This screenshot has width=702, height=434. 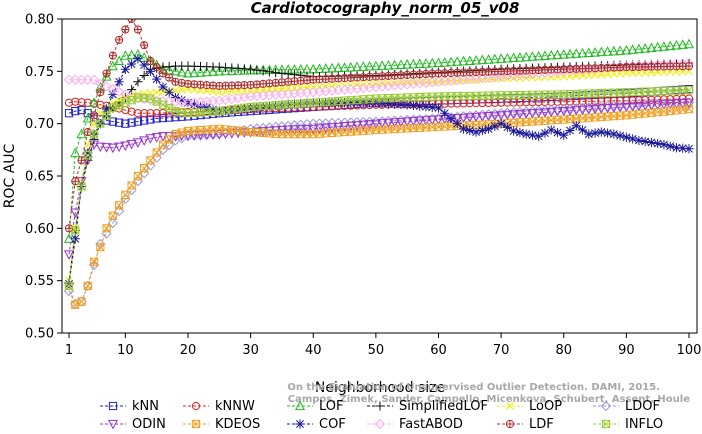 What do you see at coordinates (501, 350) in the screenshot?
I see `x-tick-label-70: 70` at bounding box center [501, 350].